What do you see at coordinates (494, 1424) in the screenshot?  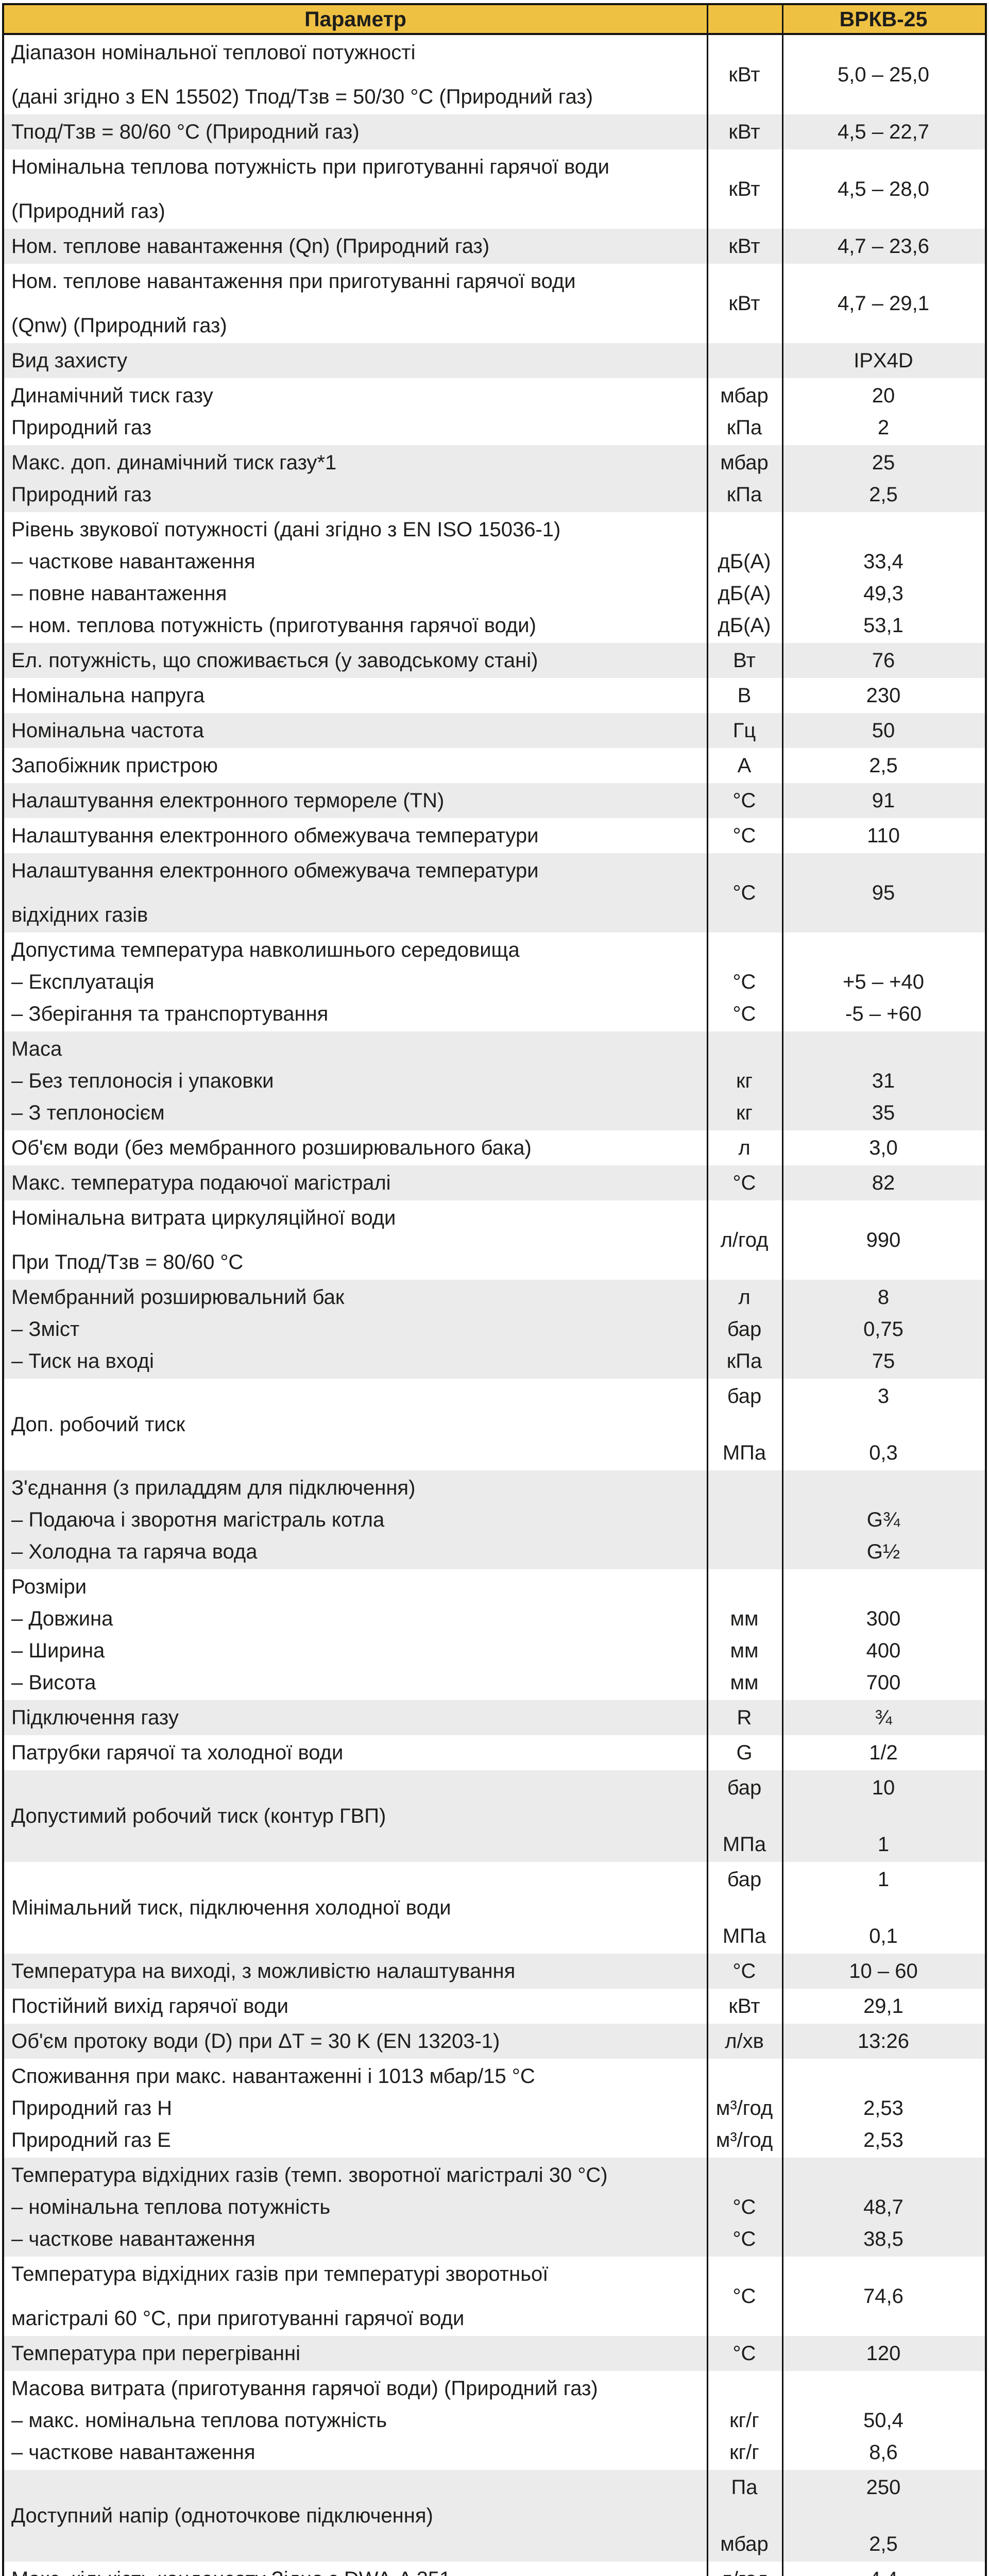 I see `table-row: Доп. робочий тиск бар МПа 3 0,3` at bounding box center [494, 1424].